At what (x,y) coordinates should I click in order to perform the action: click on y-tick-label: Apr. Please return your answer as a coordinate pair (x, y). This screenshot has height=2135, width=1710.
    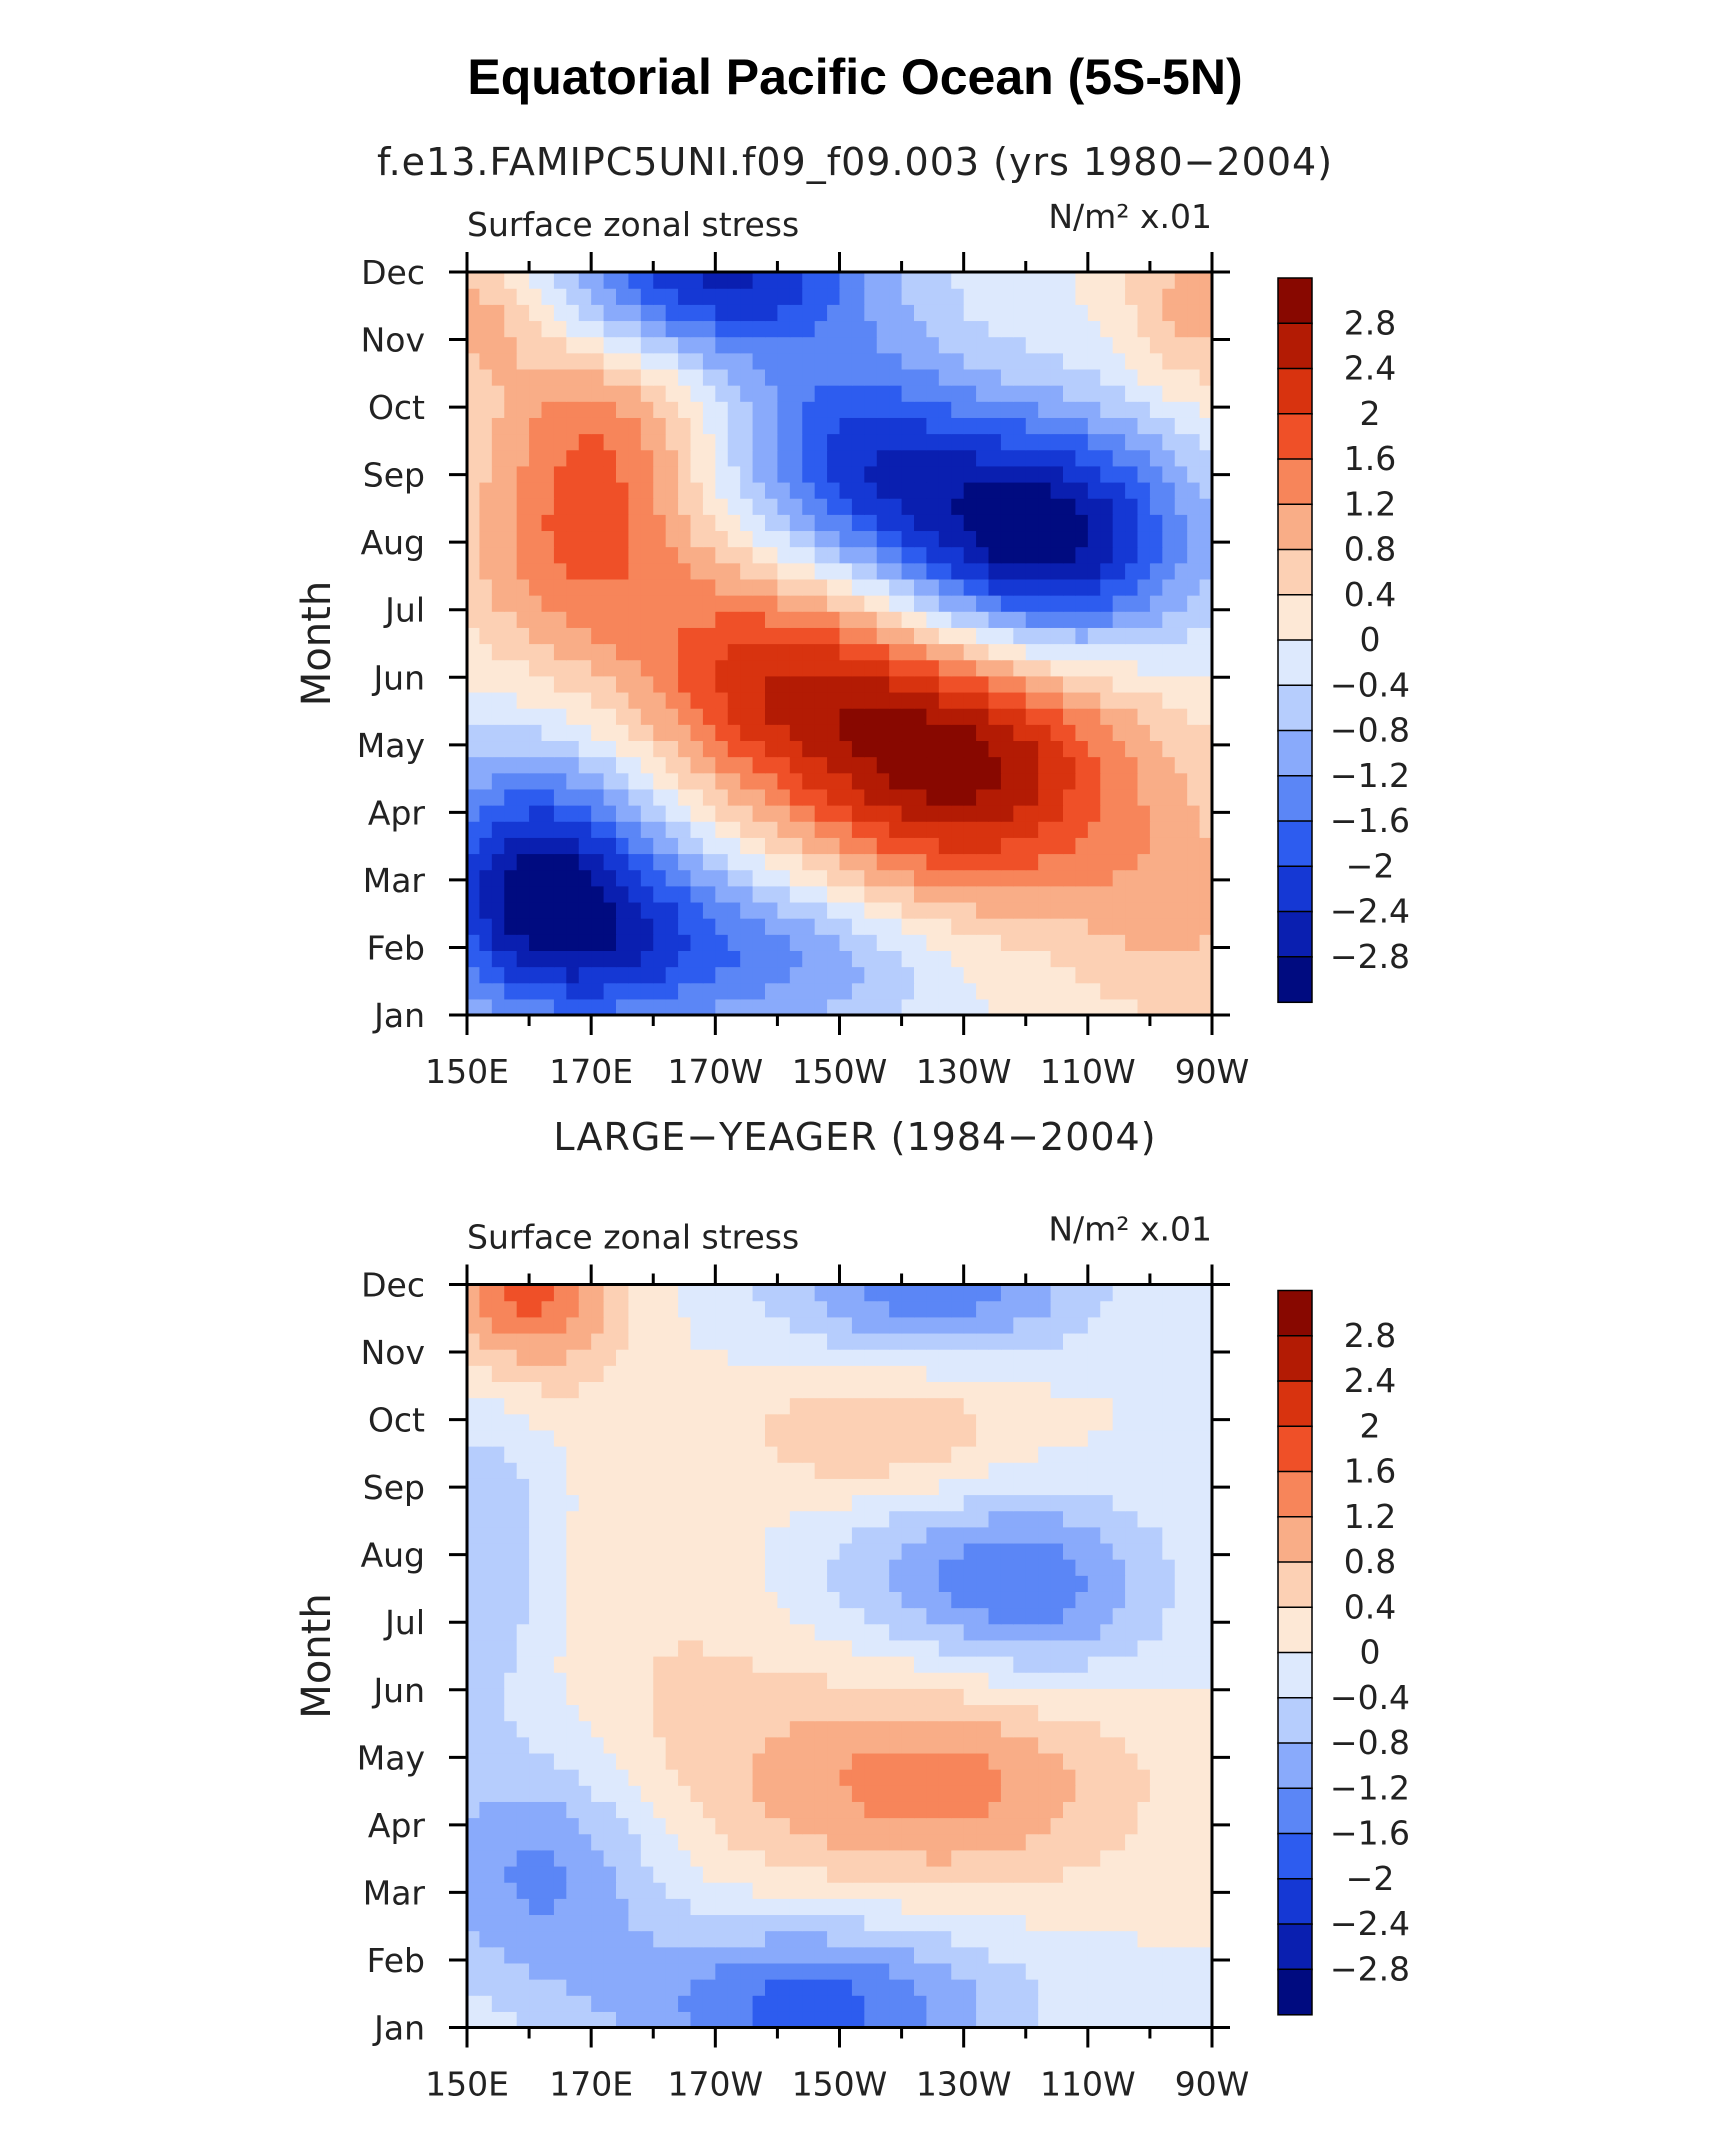
    Looking at the image, I should click on (397, 812).